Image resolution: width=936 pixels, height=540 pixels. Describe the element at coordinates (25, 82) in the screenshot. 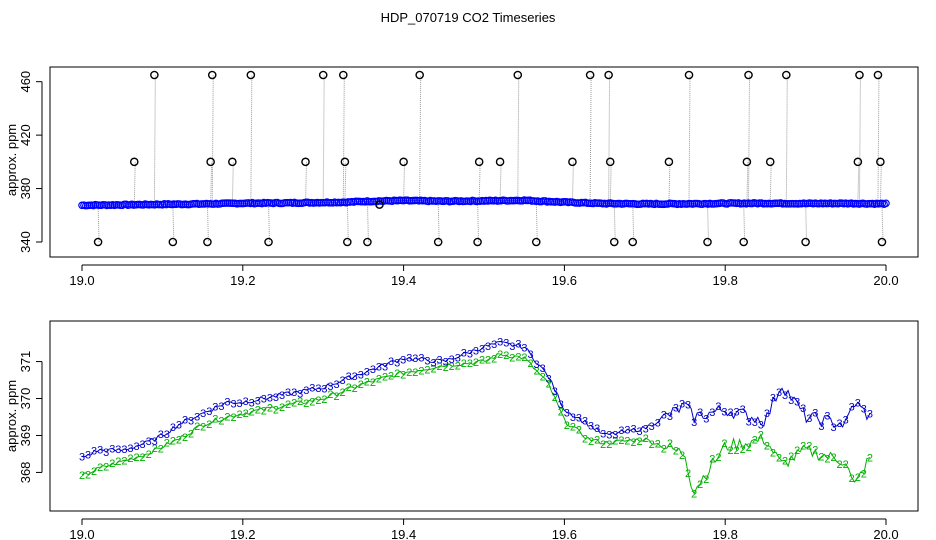

I see `y-tick-label: 460` at that location.